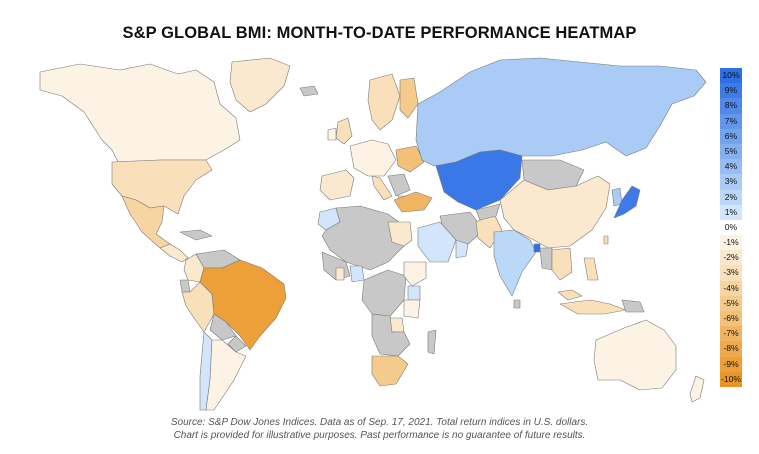 The width and height of the screenshot is (759, 454). Describe the element at coordinates (606, 240) in the screenshot. I see `region-taiwan` at that location.